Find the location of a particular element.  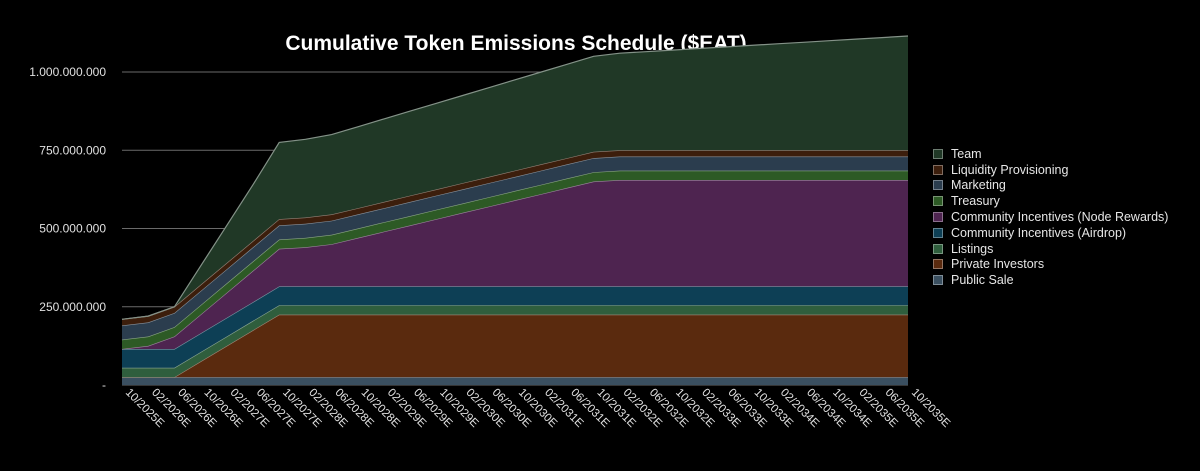

legend-label: Marketing is located at coordinates (978, 185).